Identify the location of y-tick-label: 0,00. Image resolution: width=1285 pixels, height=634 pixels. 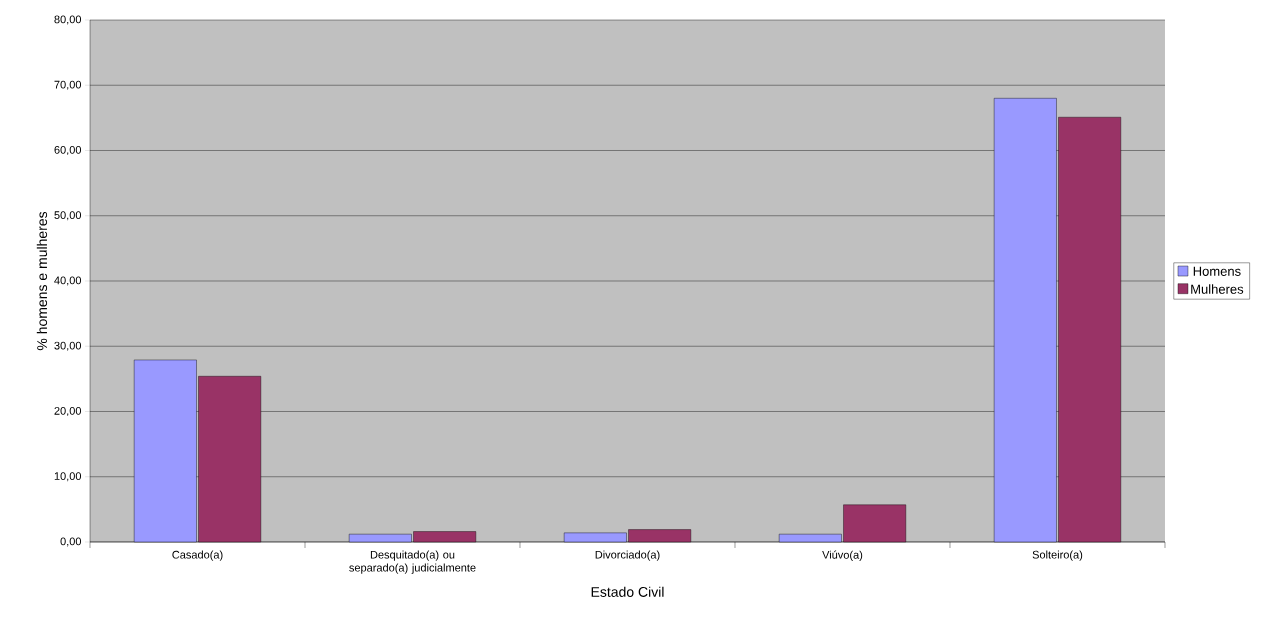
(71, 542).